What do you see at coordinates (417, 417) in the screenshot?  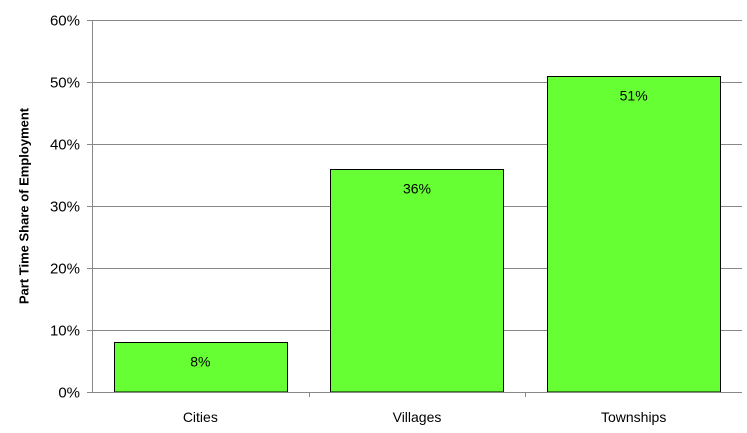 I see `x-tick-label: Villages` at bounding box center [417, 417].